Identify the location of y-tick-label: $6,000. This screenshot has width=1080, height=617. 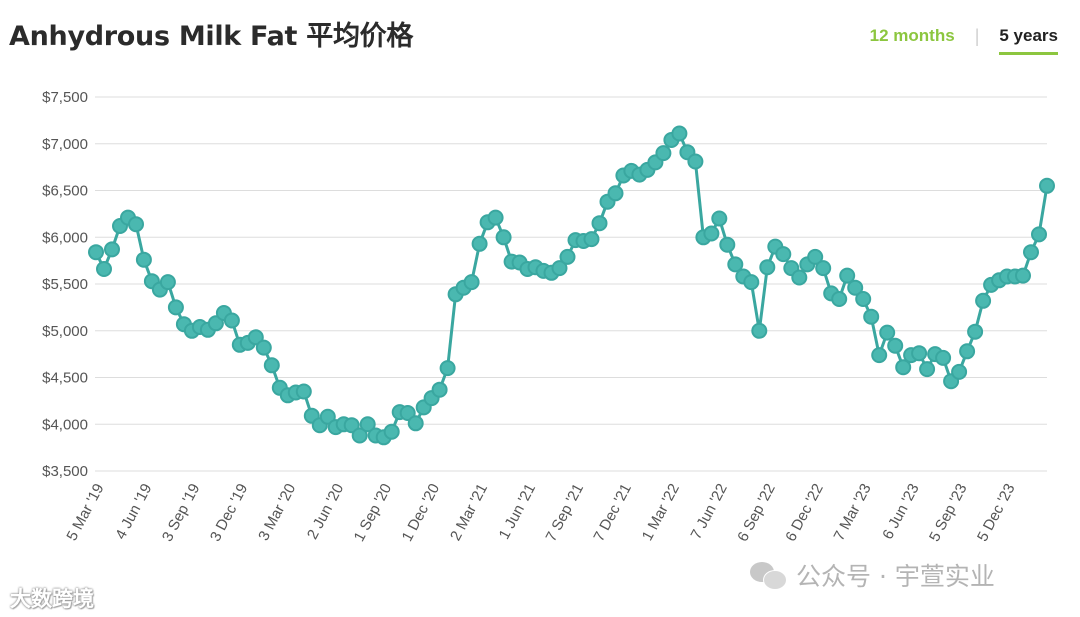
(65, 237).